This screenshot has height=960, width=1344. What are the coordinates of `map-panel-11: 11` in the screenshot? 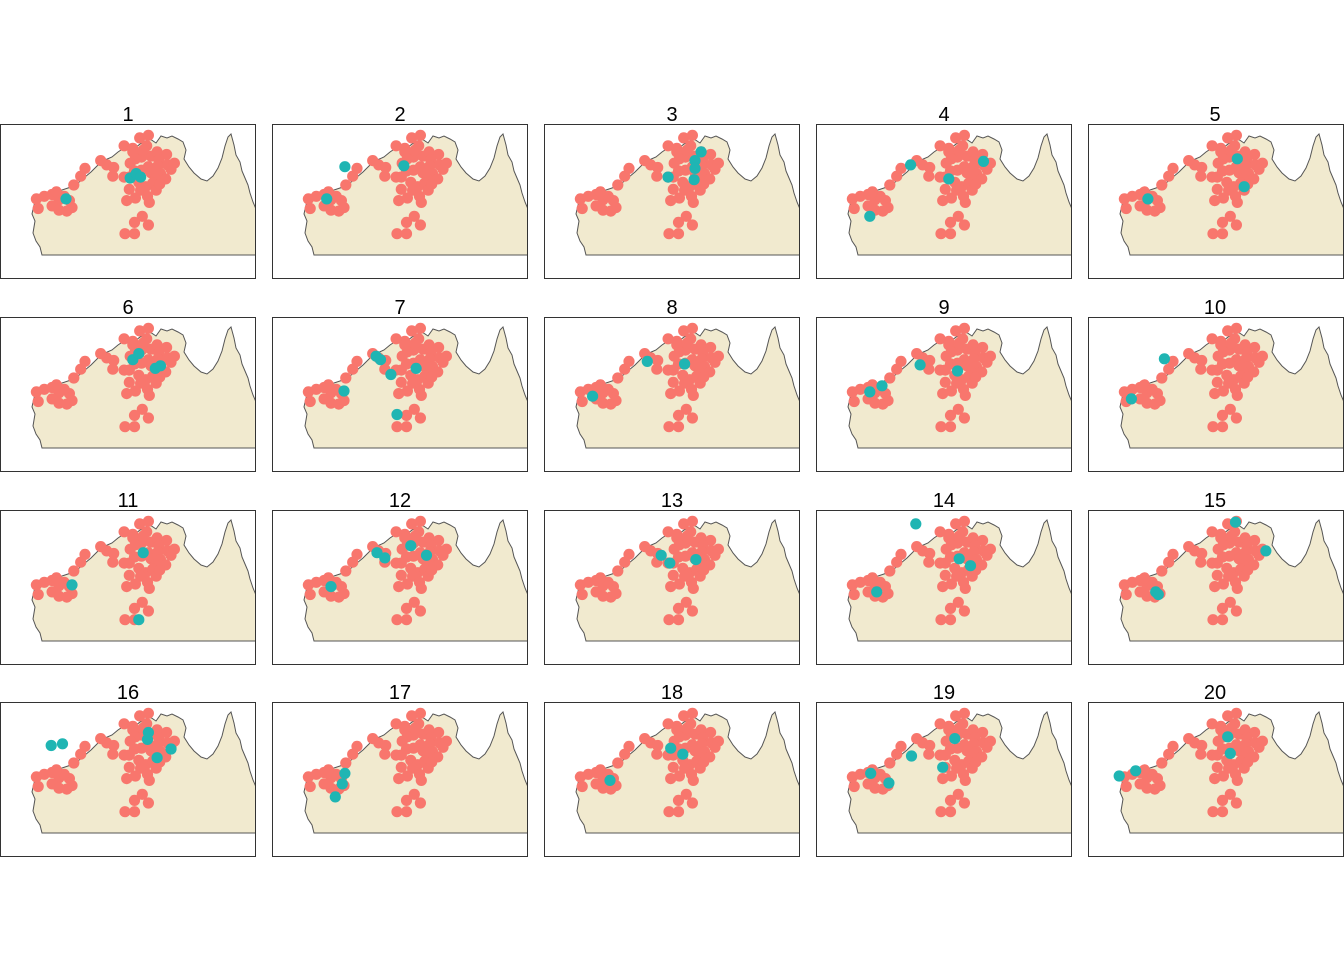 It's located at (128, 577).